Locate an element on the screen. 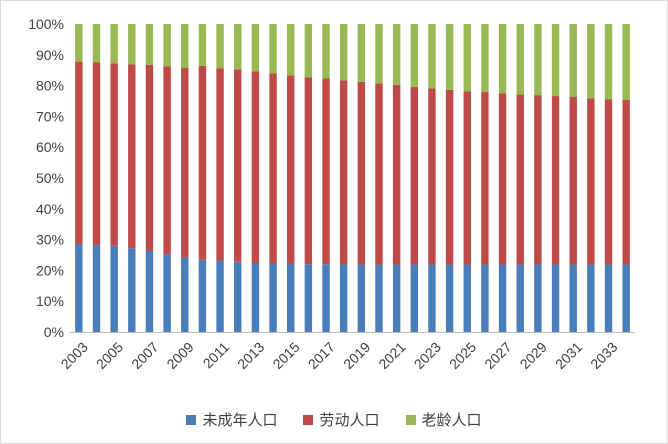 This screenshot has width=668, height=444. legend-label: 劳动人口 is located at coordinates (349, 420).